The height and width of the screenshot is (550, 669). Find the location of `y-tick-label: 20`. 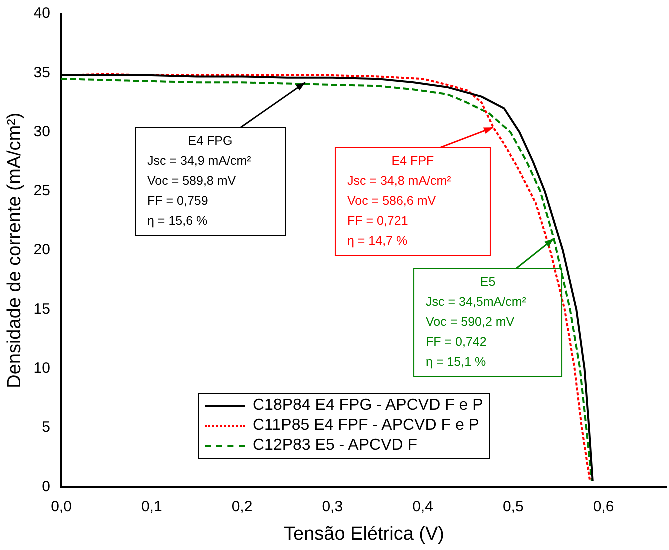

y-tick-label: 20 is located at coordinates (42, 250).